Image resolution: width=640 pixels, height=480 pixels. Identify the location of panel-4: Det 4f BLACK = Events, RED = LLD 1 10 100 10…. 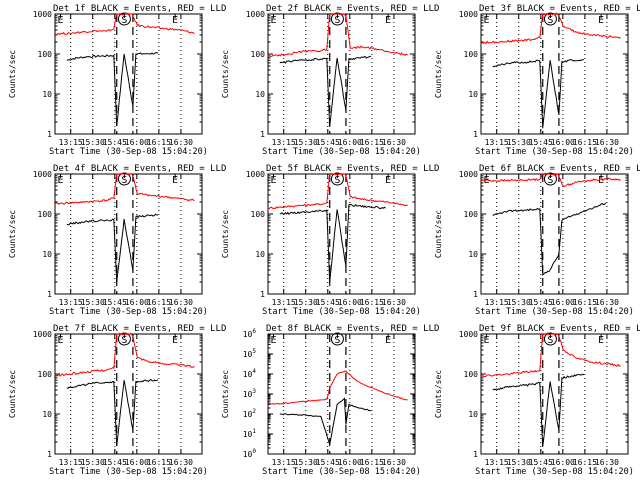
(117, 240).